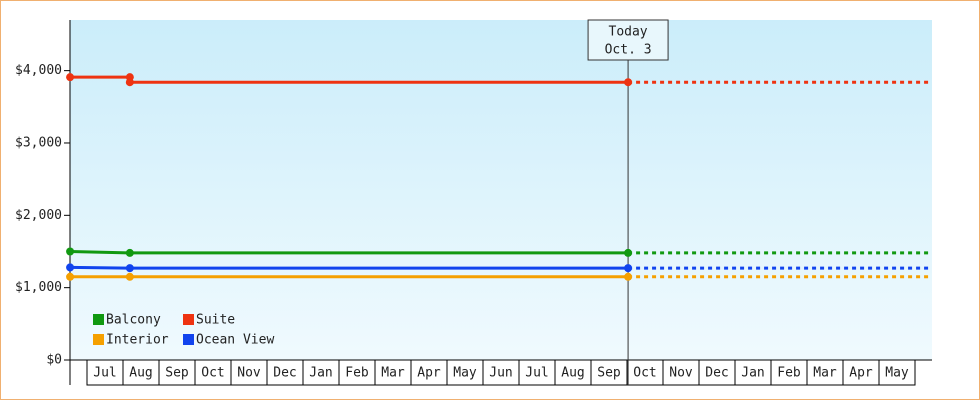 This screenshot has width=980, height=400. I want to click on y-tick-label: $4,000, so click(38, 70).